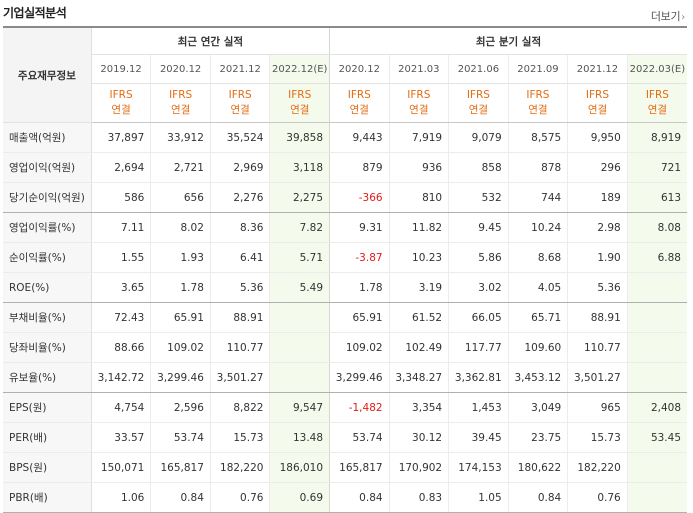  Describe the element at coordinates (418, 69) in the screenshot. I see `period-header: 2021.03` at that location.